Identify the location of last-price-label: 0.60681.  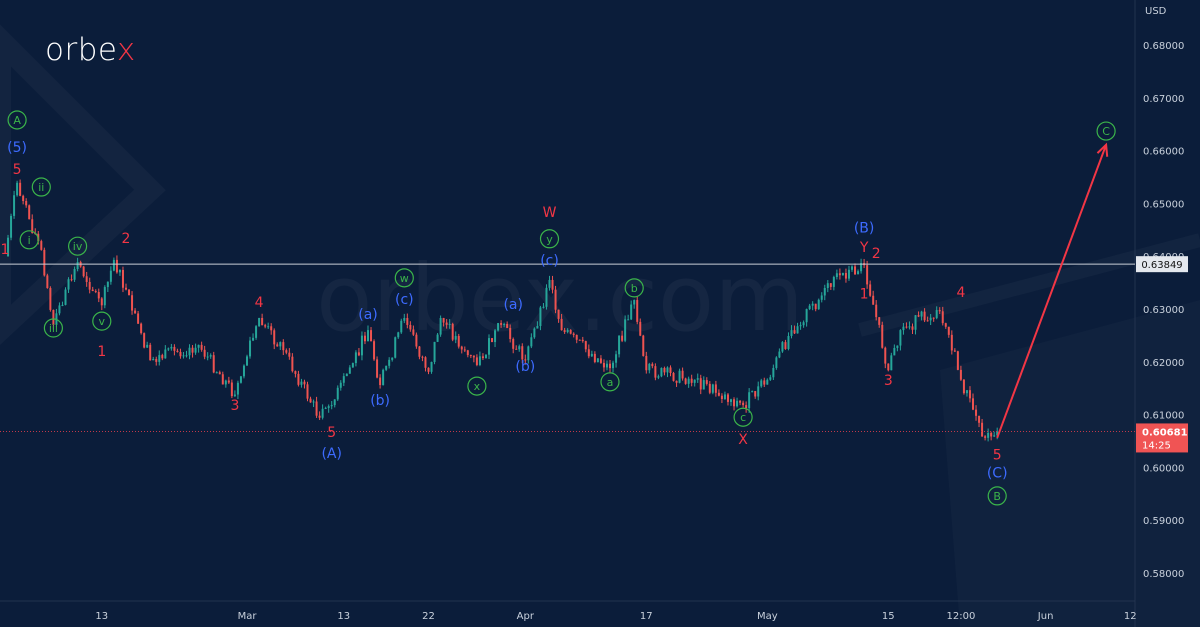
(1165, 432).